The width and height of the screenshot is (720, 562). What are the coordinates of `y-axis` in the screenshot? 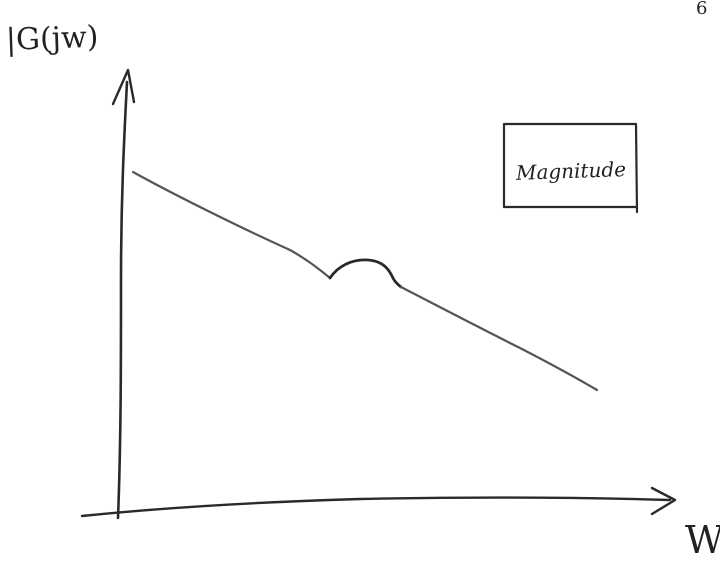 It's located at (123, 294).